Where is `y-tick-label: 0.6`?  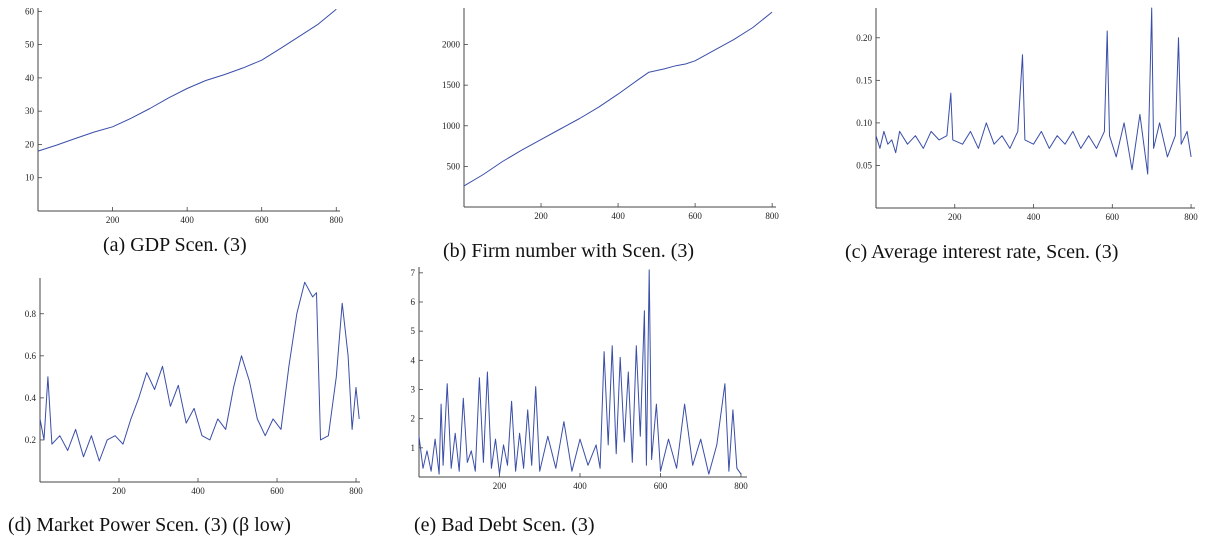 y-tick-label: 0.6 is located at coordinates (31, 356).